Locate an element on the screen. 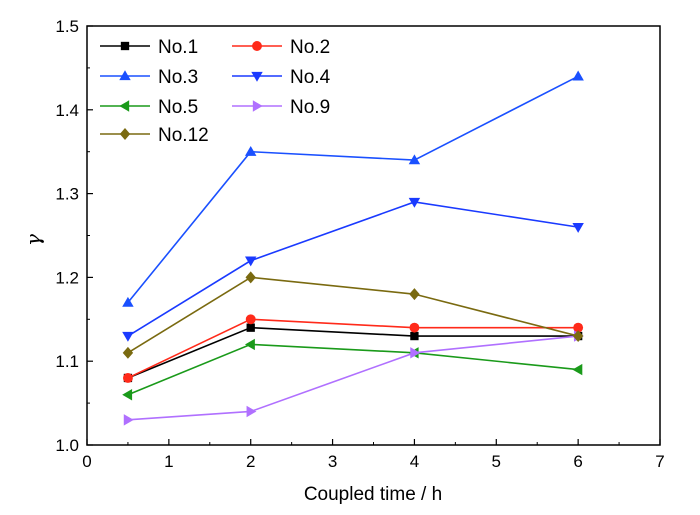 The width and height of the screenshot is (700, 515). series-no2 is located at coordinates (353, 348).